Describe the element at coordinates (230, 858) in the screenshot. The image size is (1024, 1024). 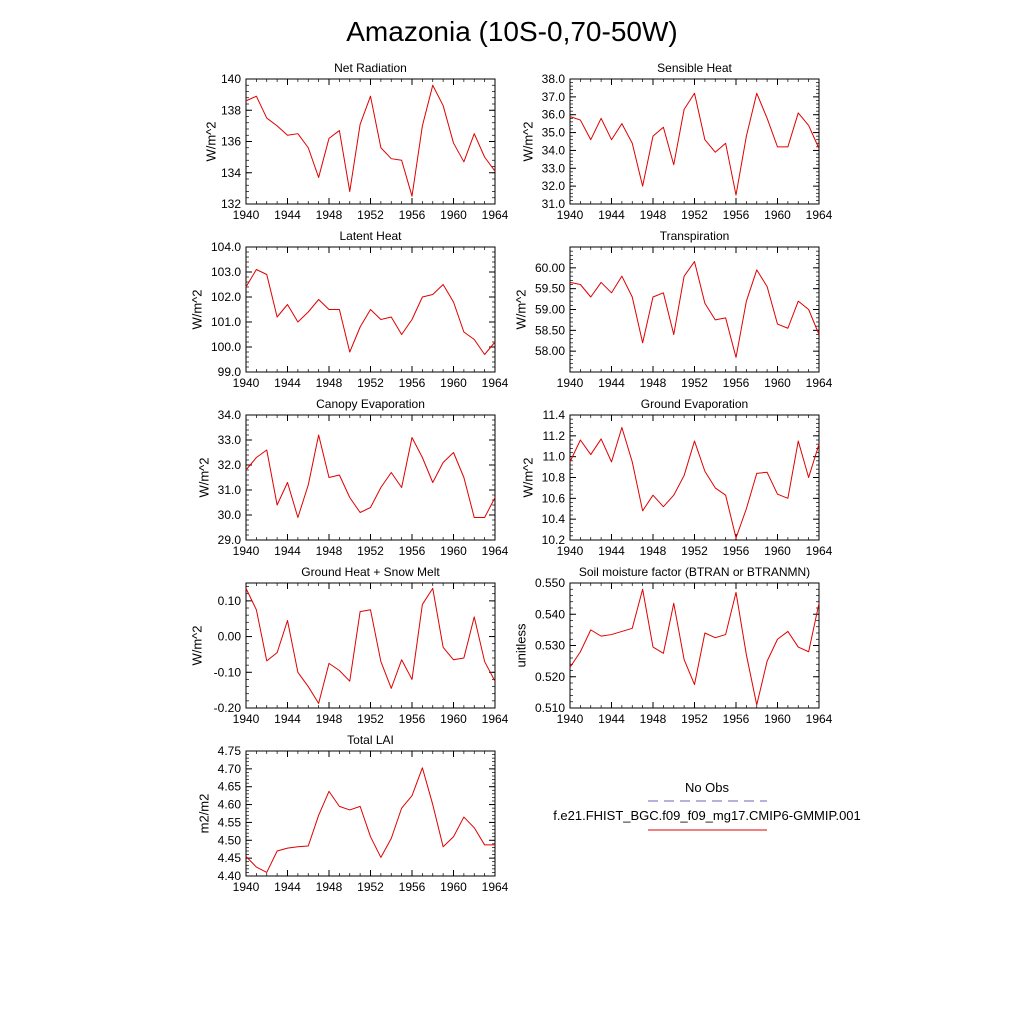
I see `y-tick-label: 4.45` at that location.